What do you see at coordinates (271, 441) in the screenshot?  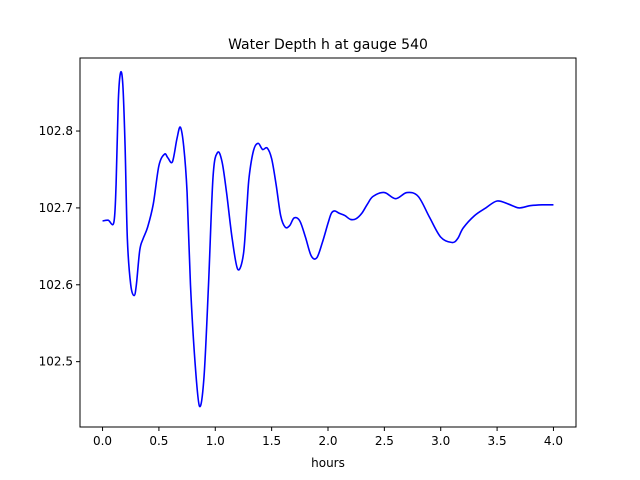 I see `x-tick-label: 1.5` at bounding box center [271, 441].